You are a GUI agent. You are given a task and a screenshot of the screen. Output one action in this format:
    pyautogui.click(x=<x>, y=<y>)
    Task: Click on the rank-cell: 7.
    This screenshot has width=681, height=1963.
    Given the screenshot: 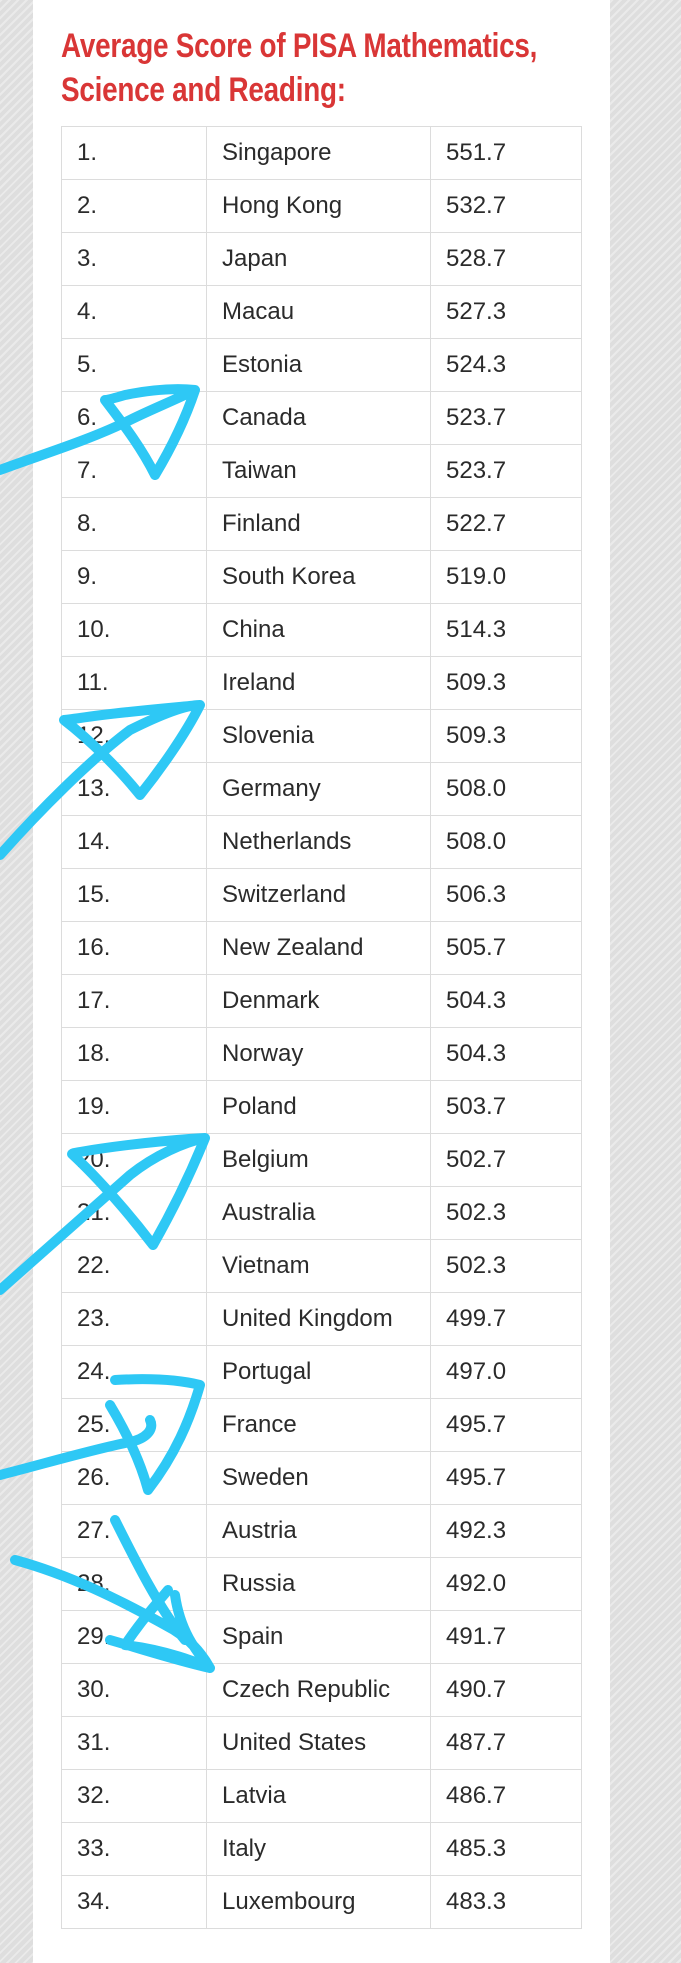 What is the action you would take?
    pyautogui.click(x=134, y=471)
    